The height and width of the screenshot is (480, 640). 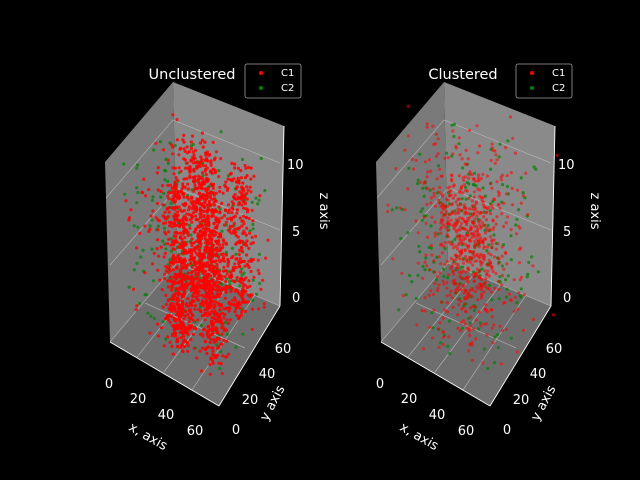 What do you see at coordinates (558, 88) in the screenshot?
I see `legend-label: C2` at bounding box center [558, 88].